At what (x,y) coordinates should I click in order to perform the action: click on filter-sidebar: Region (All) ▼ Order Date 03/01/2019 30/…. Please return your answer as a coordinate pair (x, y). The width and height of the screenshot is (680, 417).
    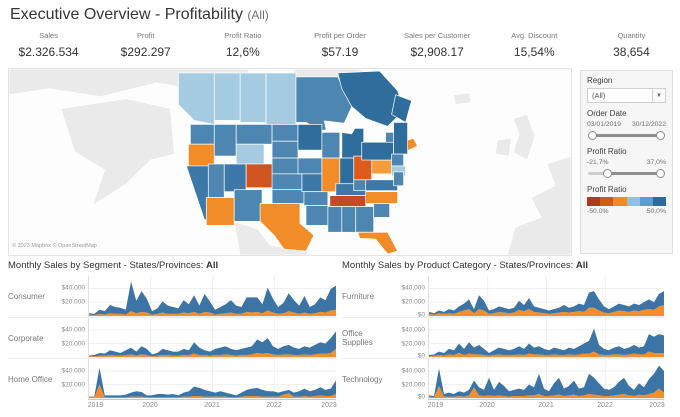
    Looking at the image, I should click on (626, 162).